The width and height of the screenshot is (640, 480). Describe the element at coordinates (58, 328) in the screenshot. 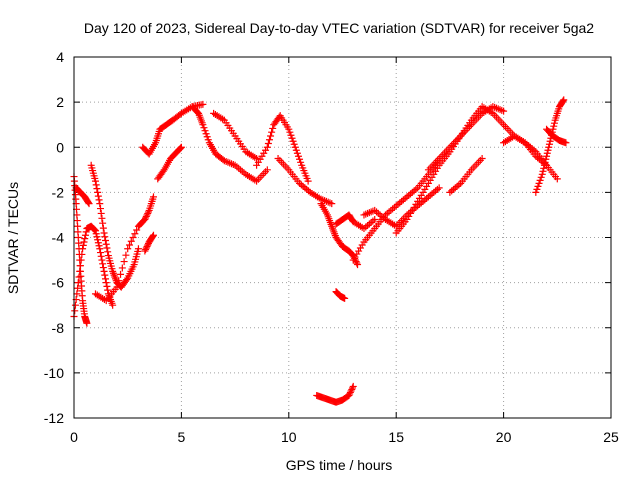

I see `y-tick-label: -8` at that location.